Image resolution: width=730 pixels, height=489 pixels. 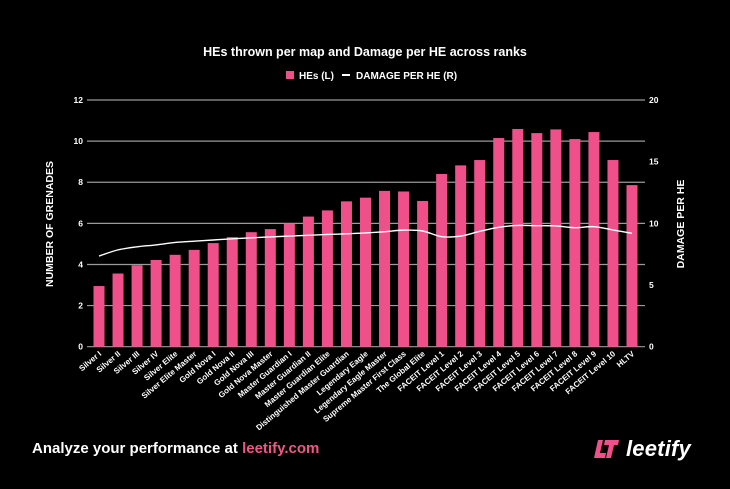 What do you see at coordinates (651, 285) in the screenshot?
I see `y2-tick-label: 5` at bounding box center [651, 285].